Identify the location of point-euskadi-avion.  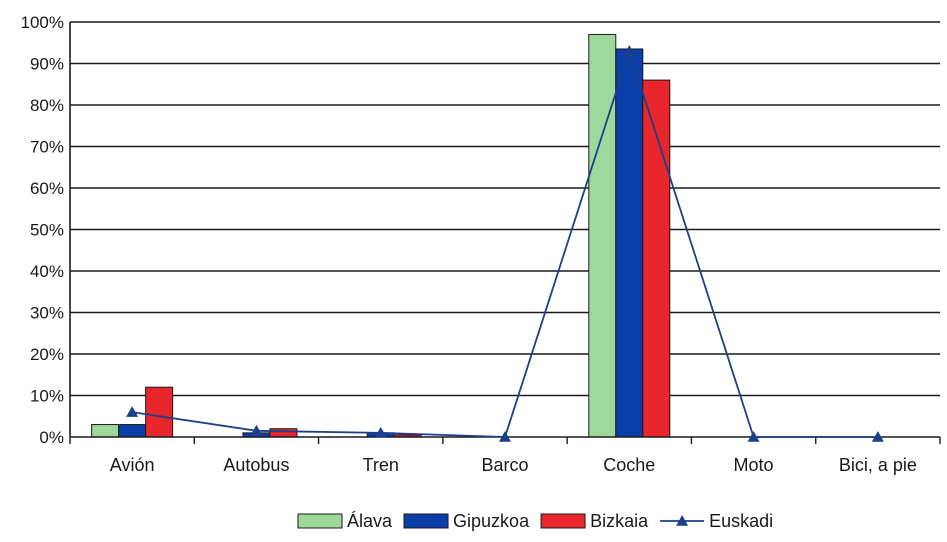
(132, 411).